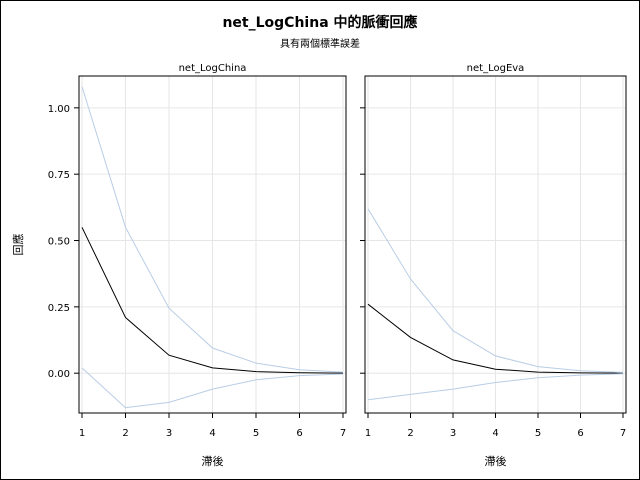  Describe the element at coordinates (59, 242) in the screenshot. I see `y-tick-label: 0.50` at that location.